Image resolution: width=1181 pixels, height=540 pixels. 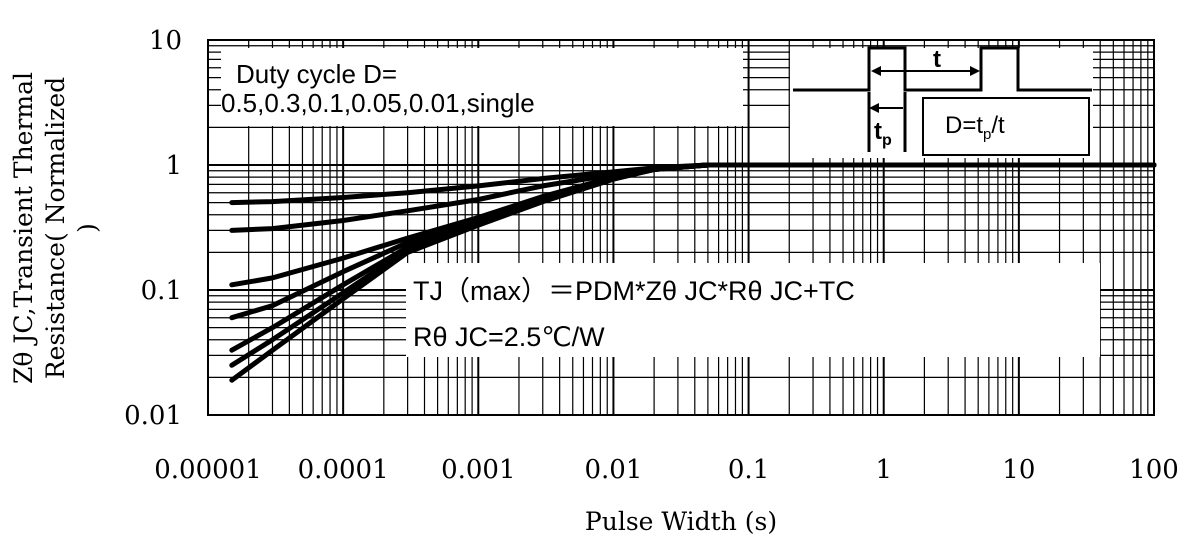 What do you see at coordinates (998, 125) in the screenshot?
I see `duty-formula-suffix: /t` at bounding box center [998, 125].